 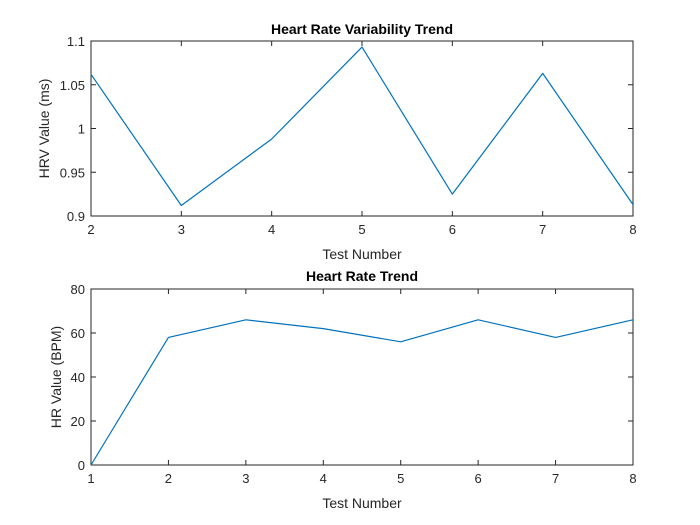 I want to click on hr-y-tick-label: 60, so click(x=78, y=333).